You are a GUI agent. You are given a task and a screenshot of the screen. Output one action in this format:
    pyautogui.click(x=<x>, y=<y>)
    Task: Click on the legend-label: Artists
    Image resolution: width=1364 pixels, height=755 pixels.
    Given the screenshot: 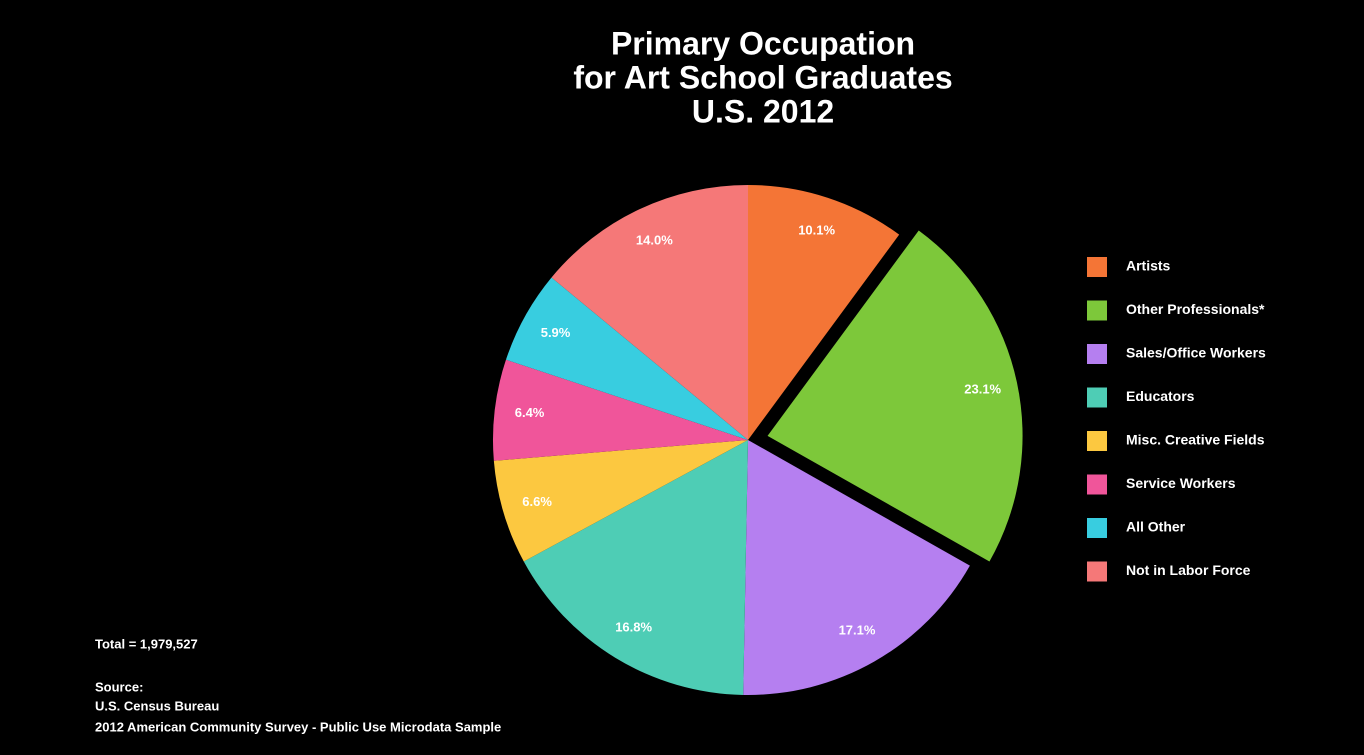 What is the action you would take?
    pyautogui.click(x=1148, y=266)
    